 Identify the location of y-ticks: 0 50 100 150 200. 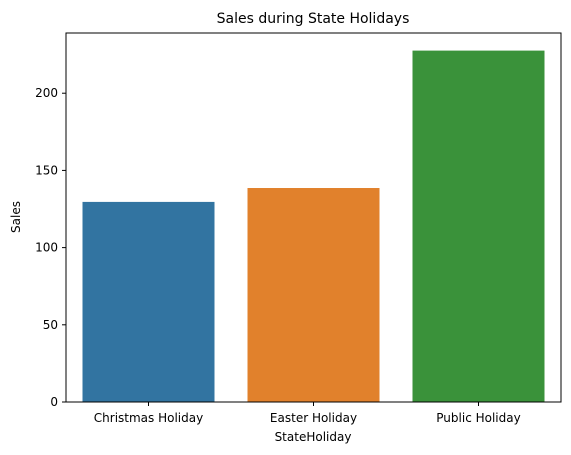
(50, 247).